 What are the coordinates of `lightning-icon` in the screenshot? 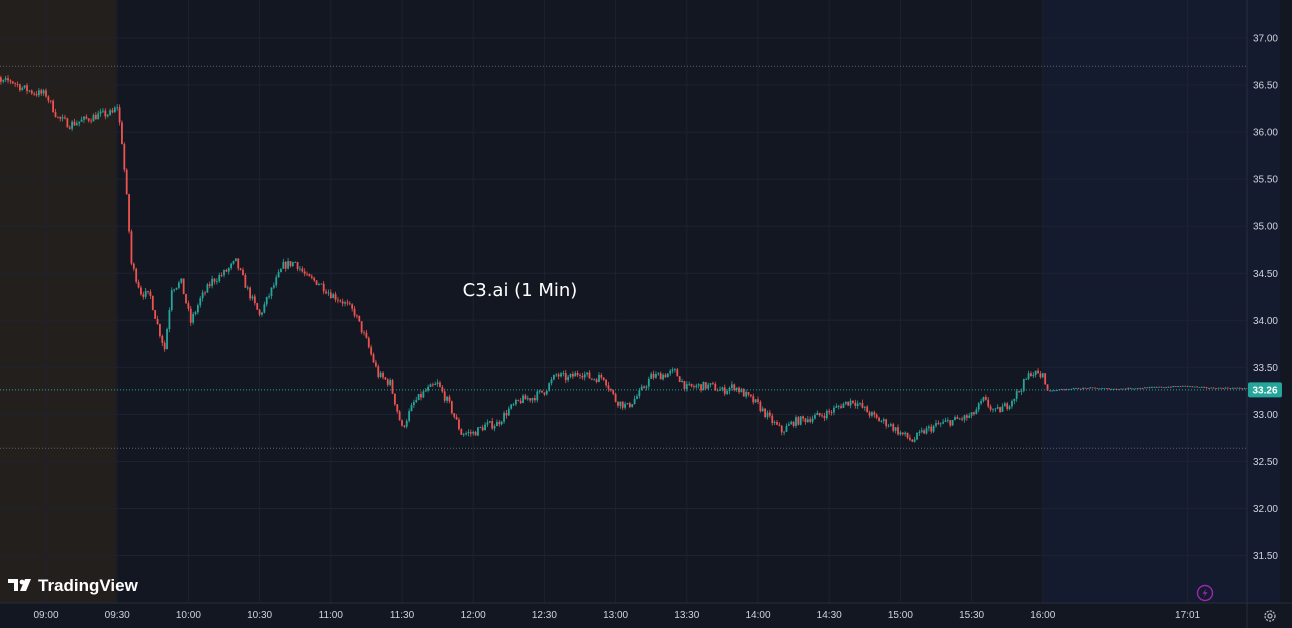 It's located at (1205, 593).